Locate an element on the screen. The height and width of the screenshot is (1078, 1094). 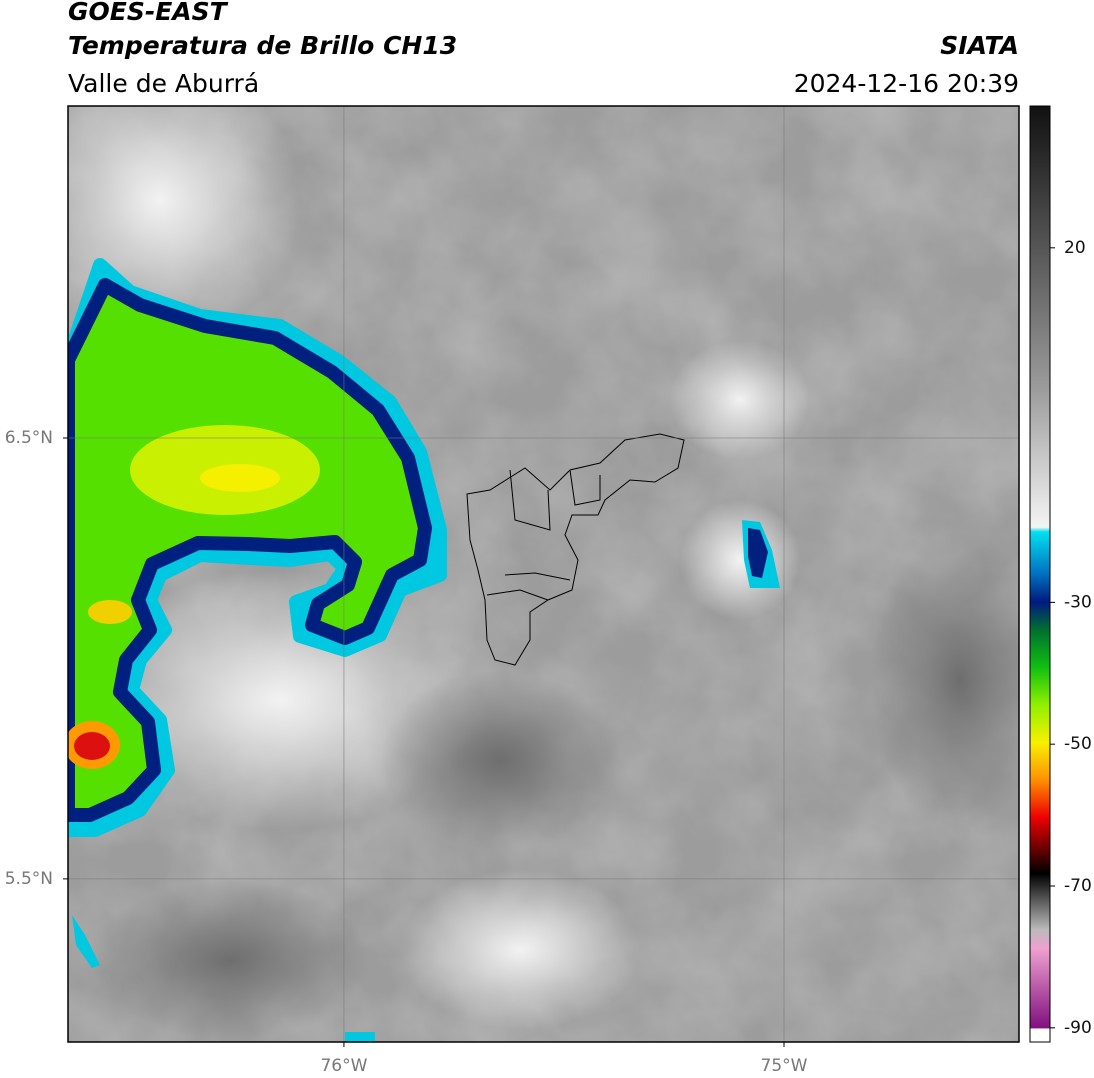
municipal-boundaries is located at coordinates (575, 549).